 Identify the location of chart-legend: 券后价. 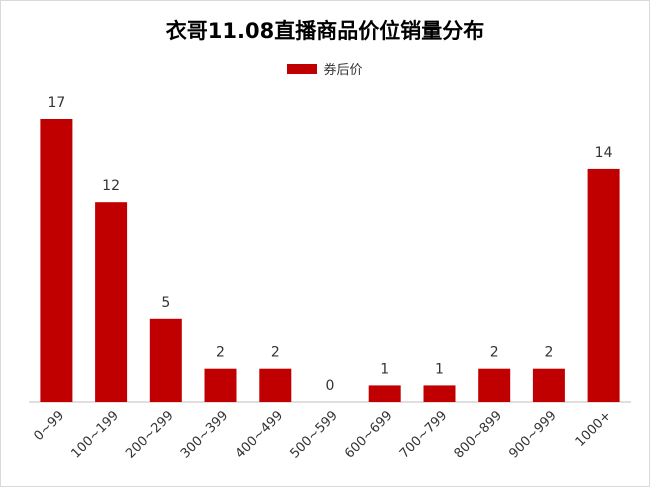
(325, 68).